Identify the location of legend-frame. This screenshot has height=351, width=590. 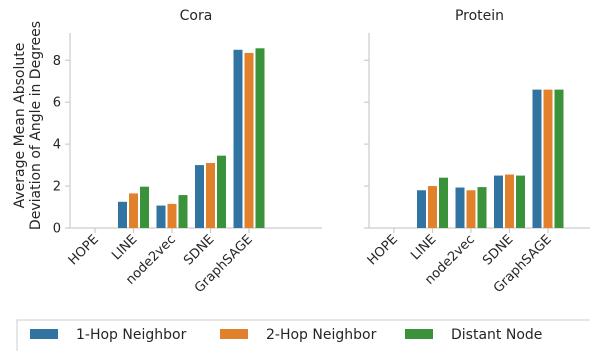
(303, 335).